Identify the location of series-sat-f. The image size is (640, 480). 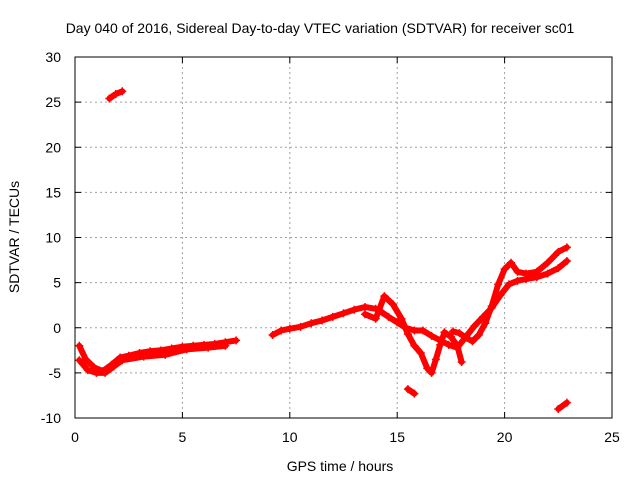
(510, 294).